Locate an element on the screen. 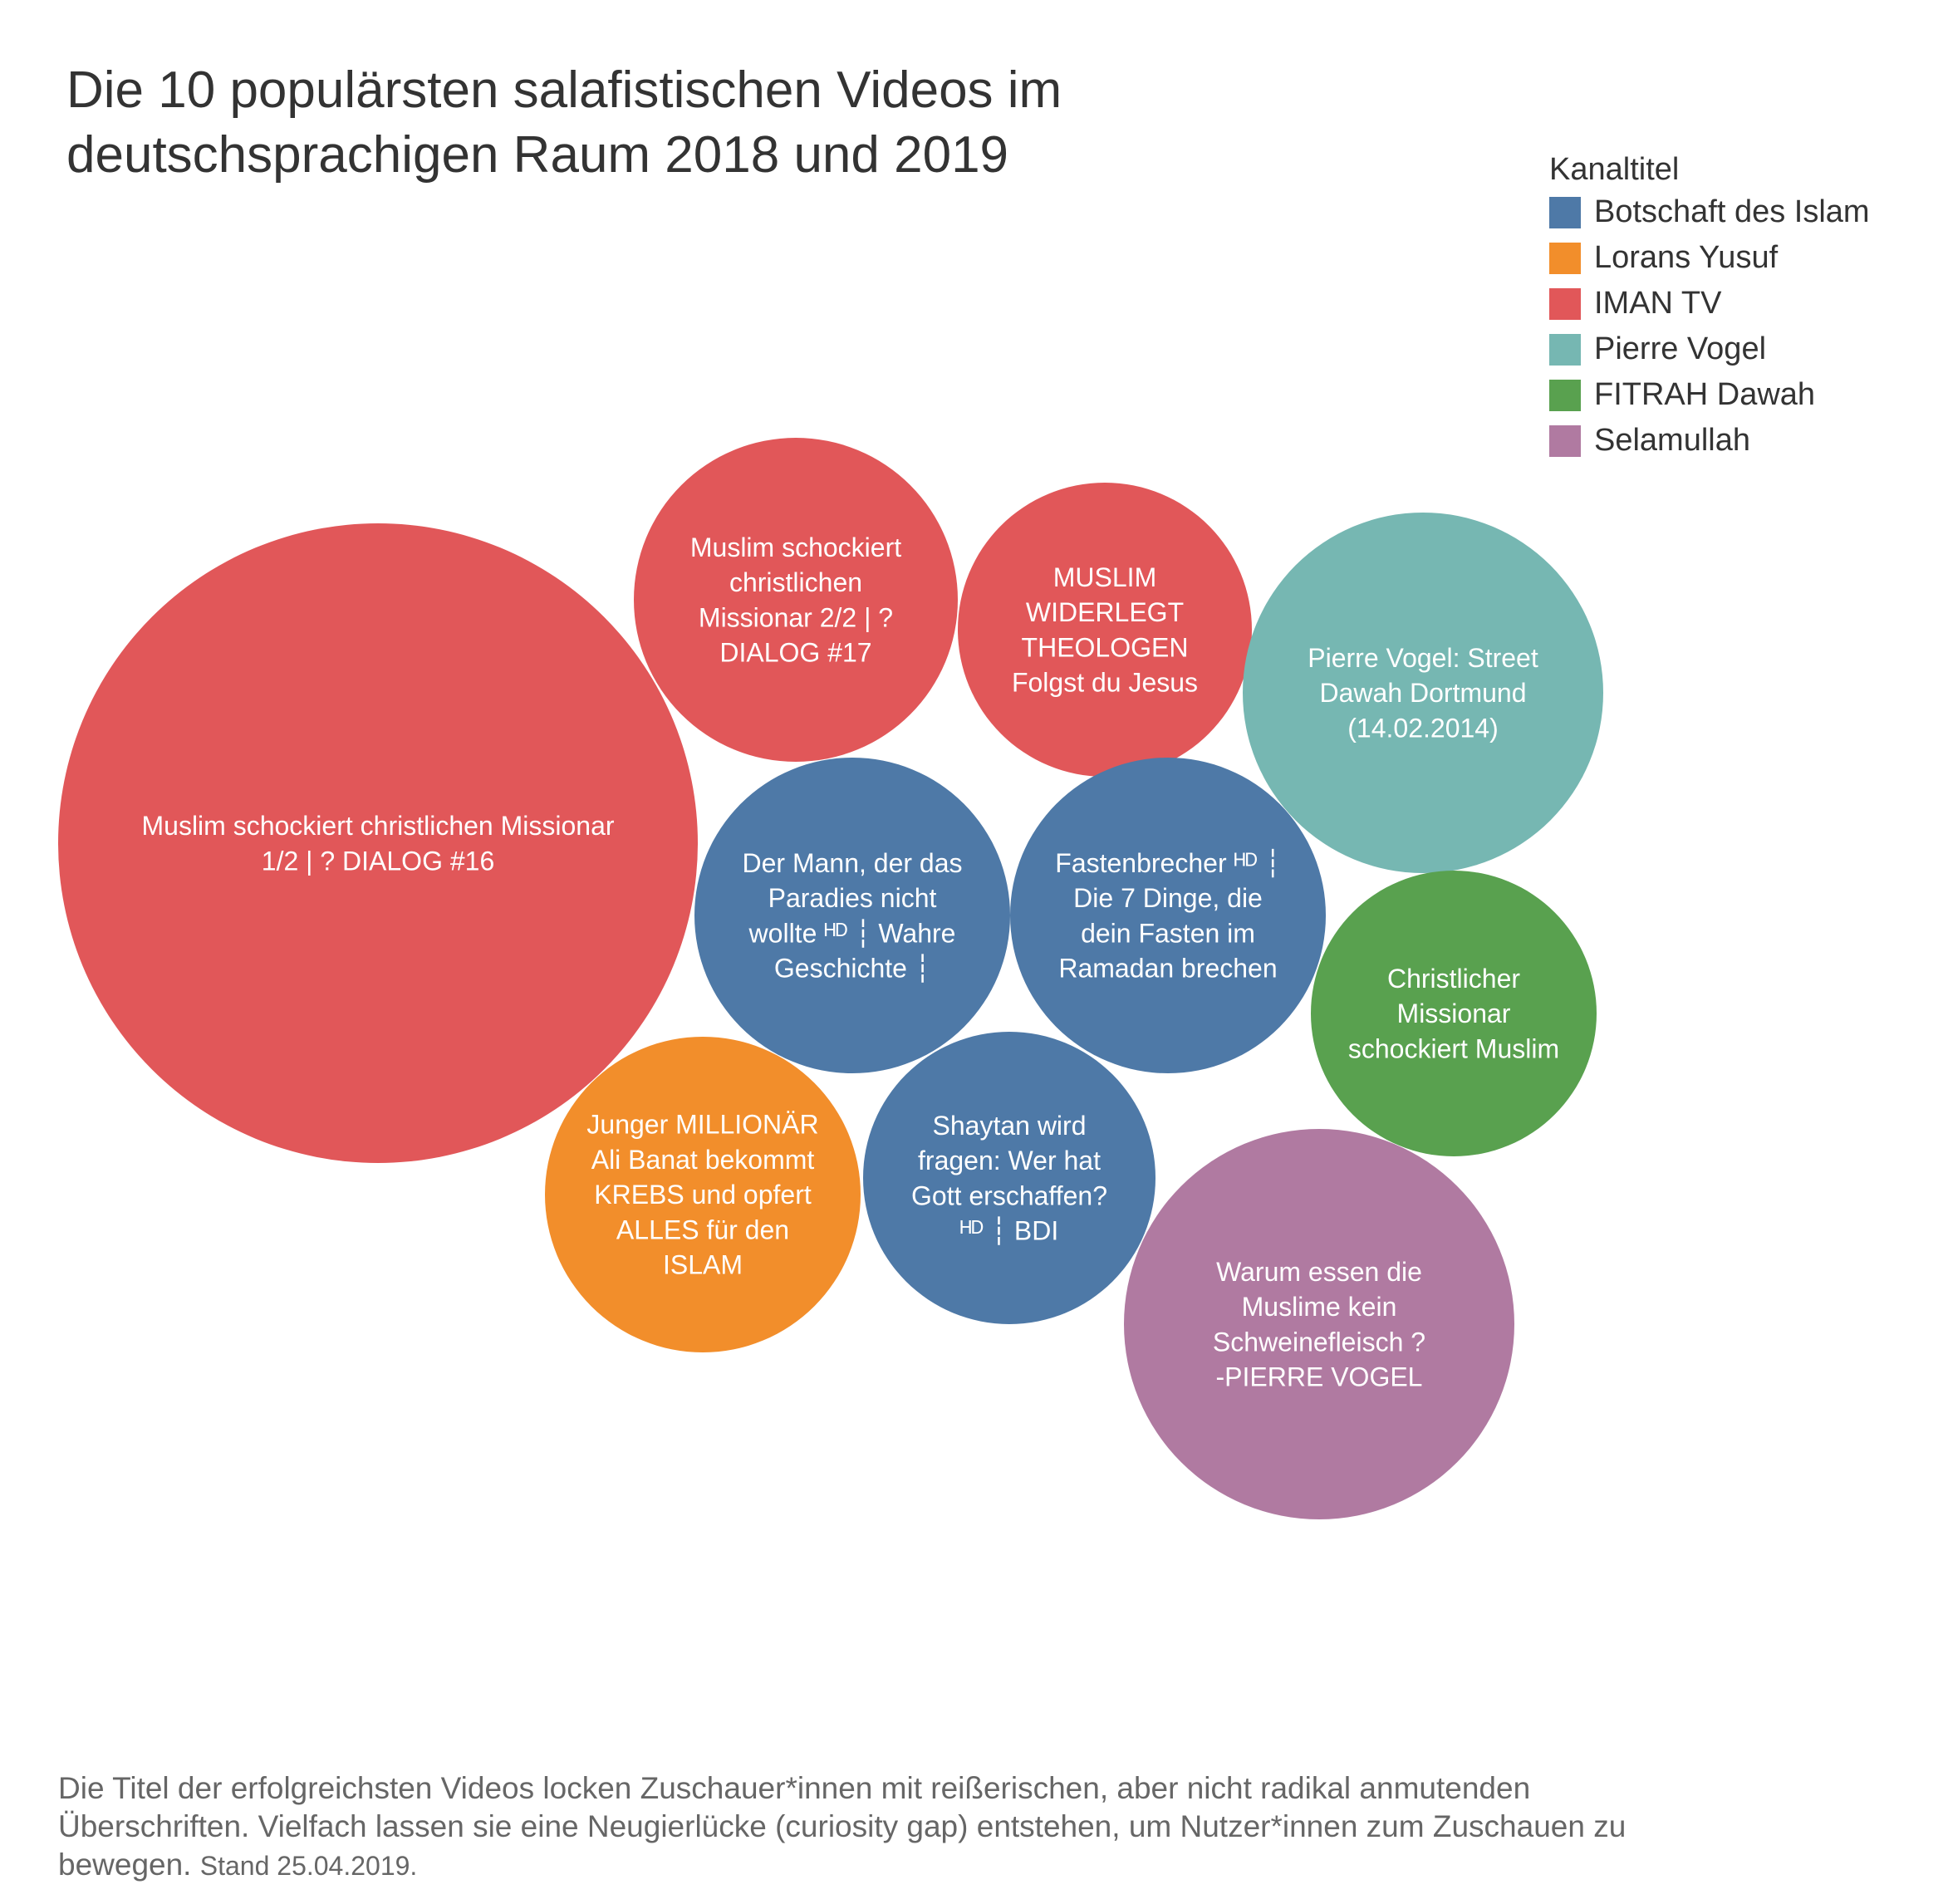  bubble-label-line: Shaytan wird is located at coordinates (1010, 1126).